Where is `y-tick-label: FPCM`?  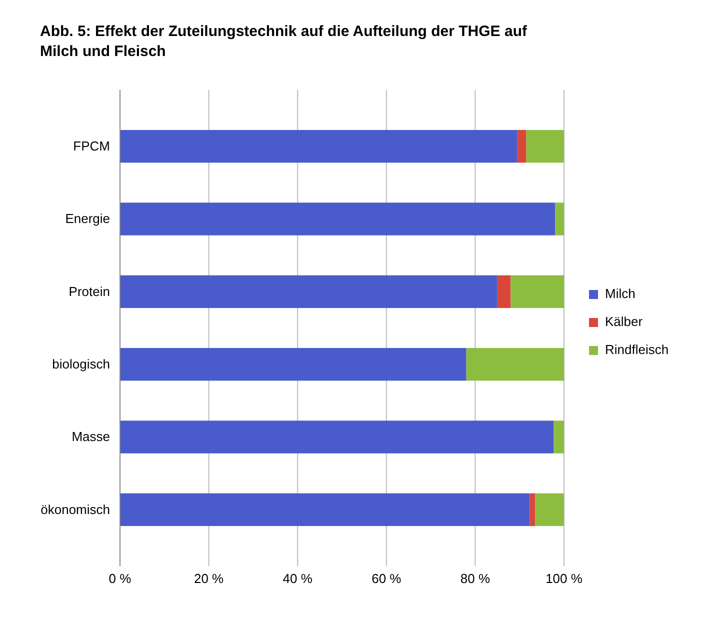
y-tick-label: FPCM is located at coordinates (91, 146).